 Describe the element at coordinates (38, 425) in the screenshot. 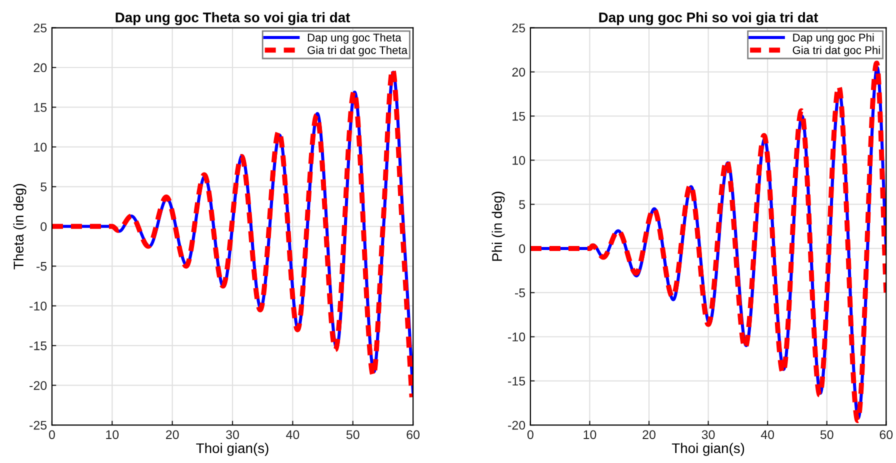

I see `y-tick-label: -25` at that location.